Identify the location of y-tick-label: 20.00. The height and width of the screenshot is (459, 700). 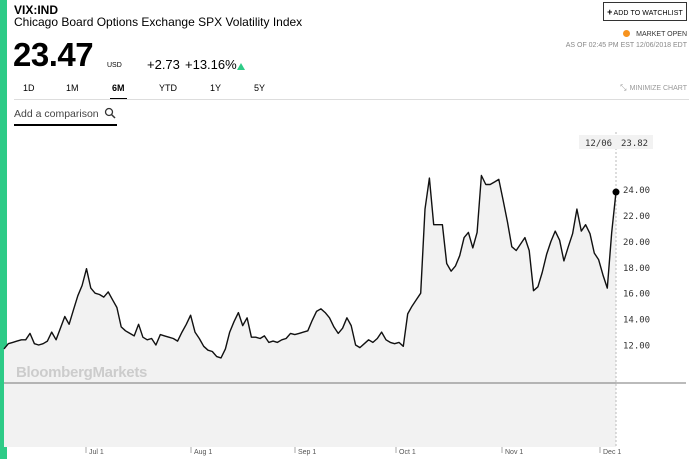
(636, 243).